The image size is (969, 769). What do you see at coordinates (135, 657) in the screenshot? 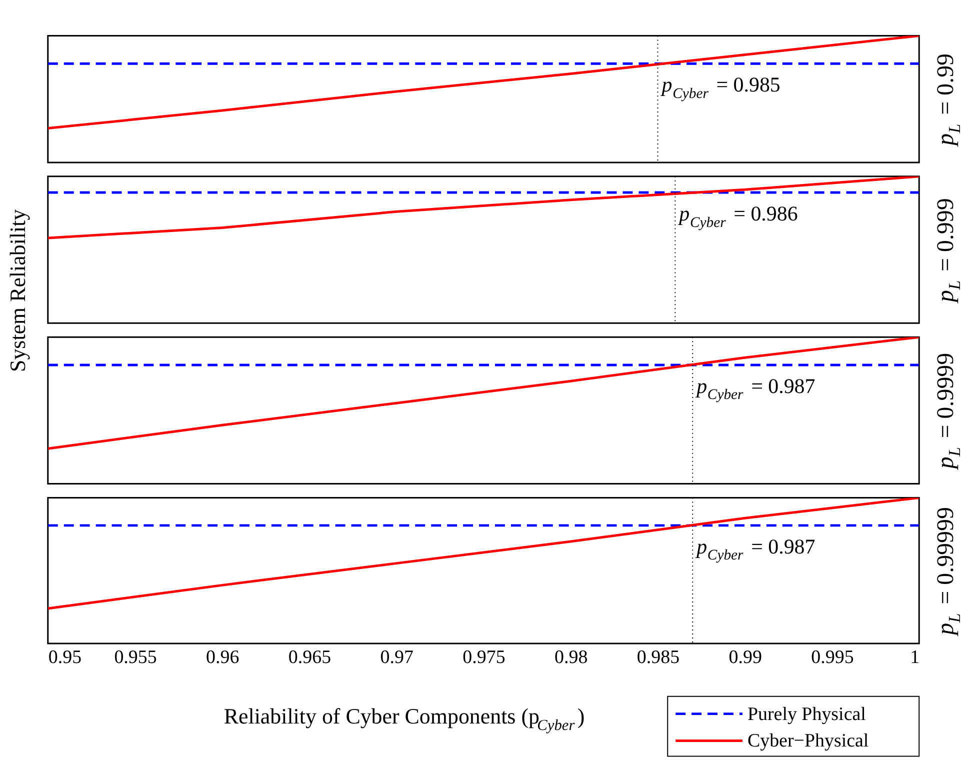
I see `x-tick-label: 0.955` at bounding box center [135, 657].